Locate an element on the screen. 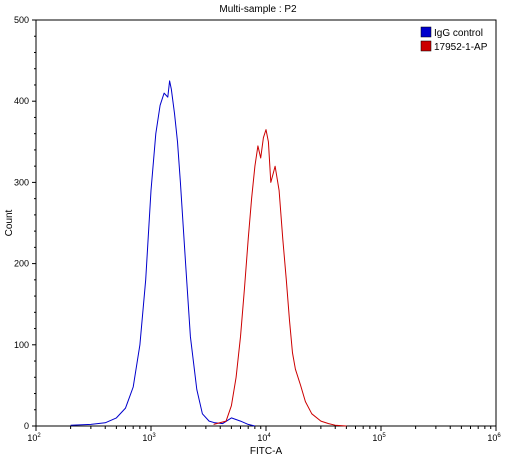 The height and width of the screenshot is (458, 512). legend-label: IgG control is located at coordinates (458, 33).